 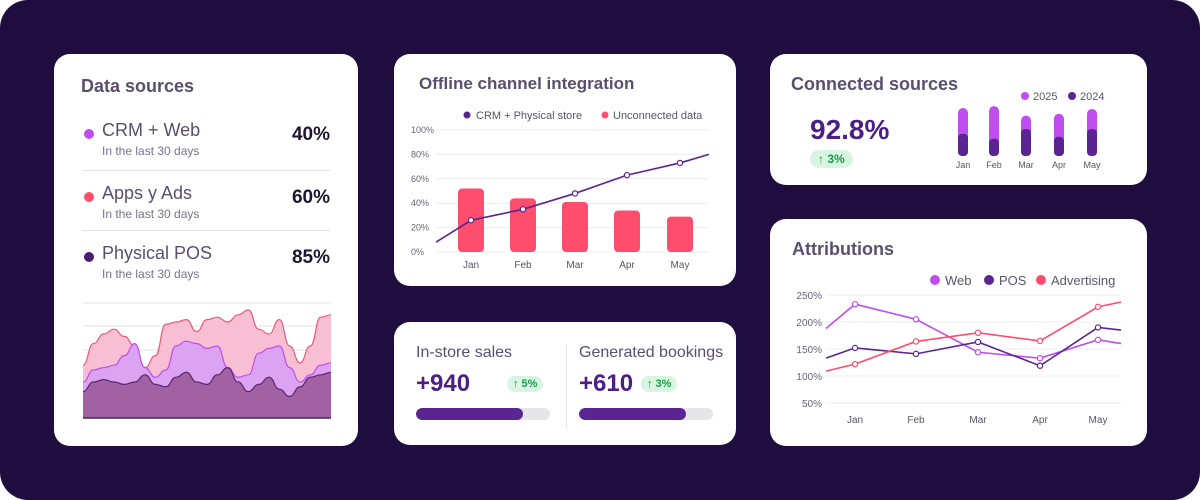 What do you see at coordinates (575, 226) in the screenshot?
I see `bar-mar` at bounding box center [575, 226].